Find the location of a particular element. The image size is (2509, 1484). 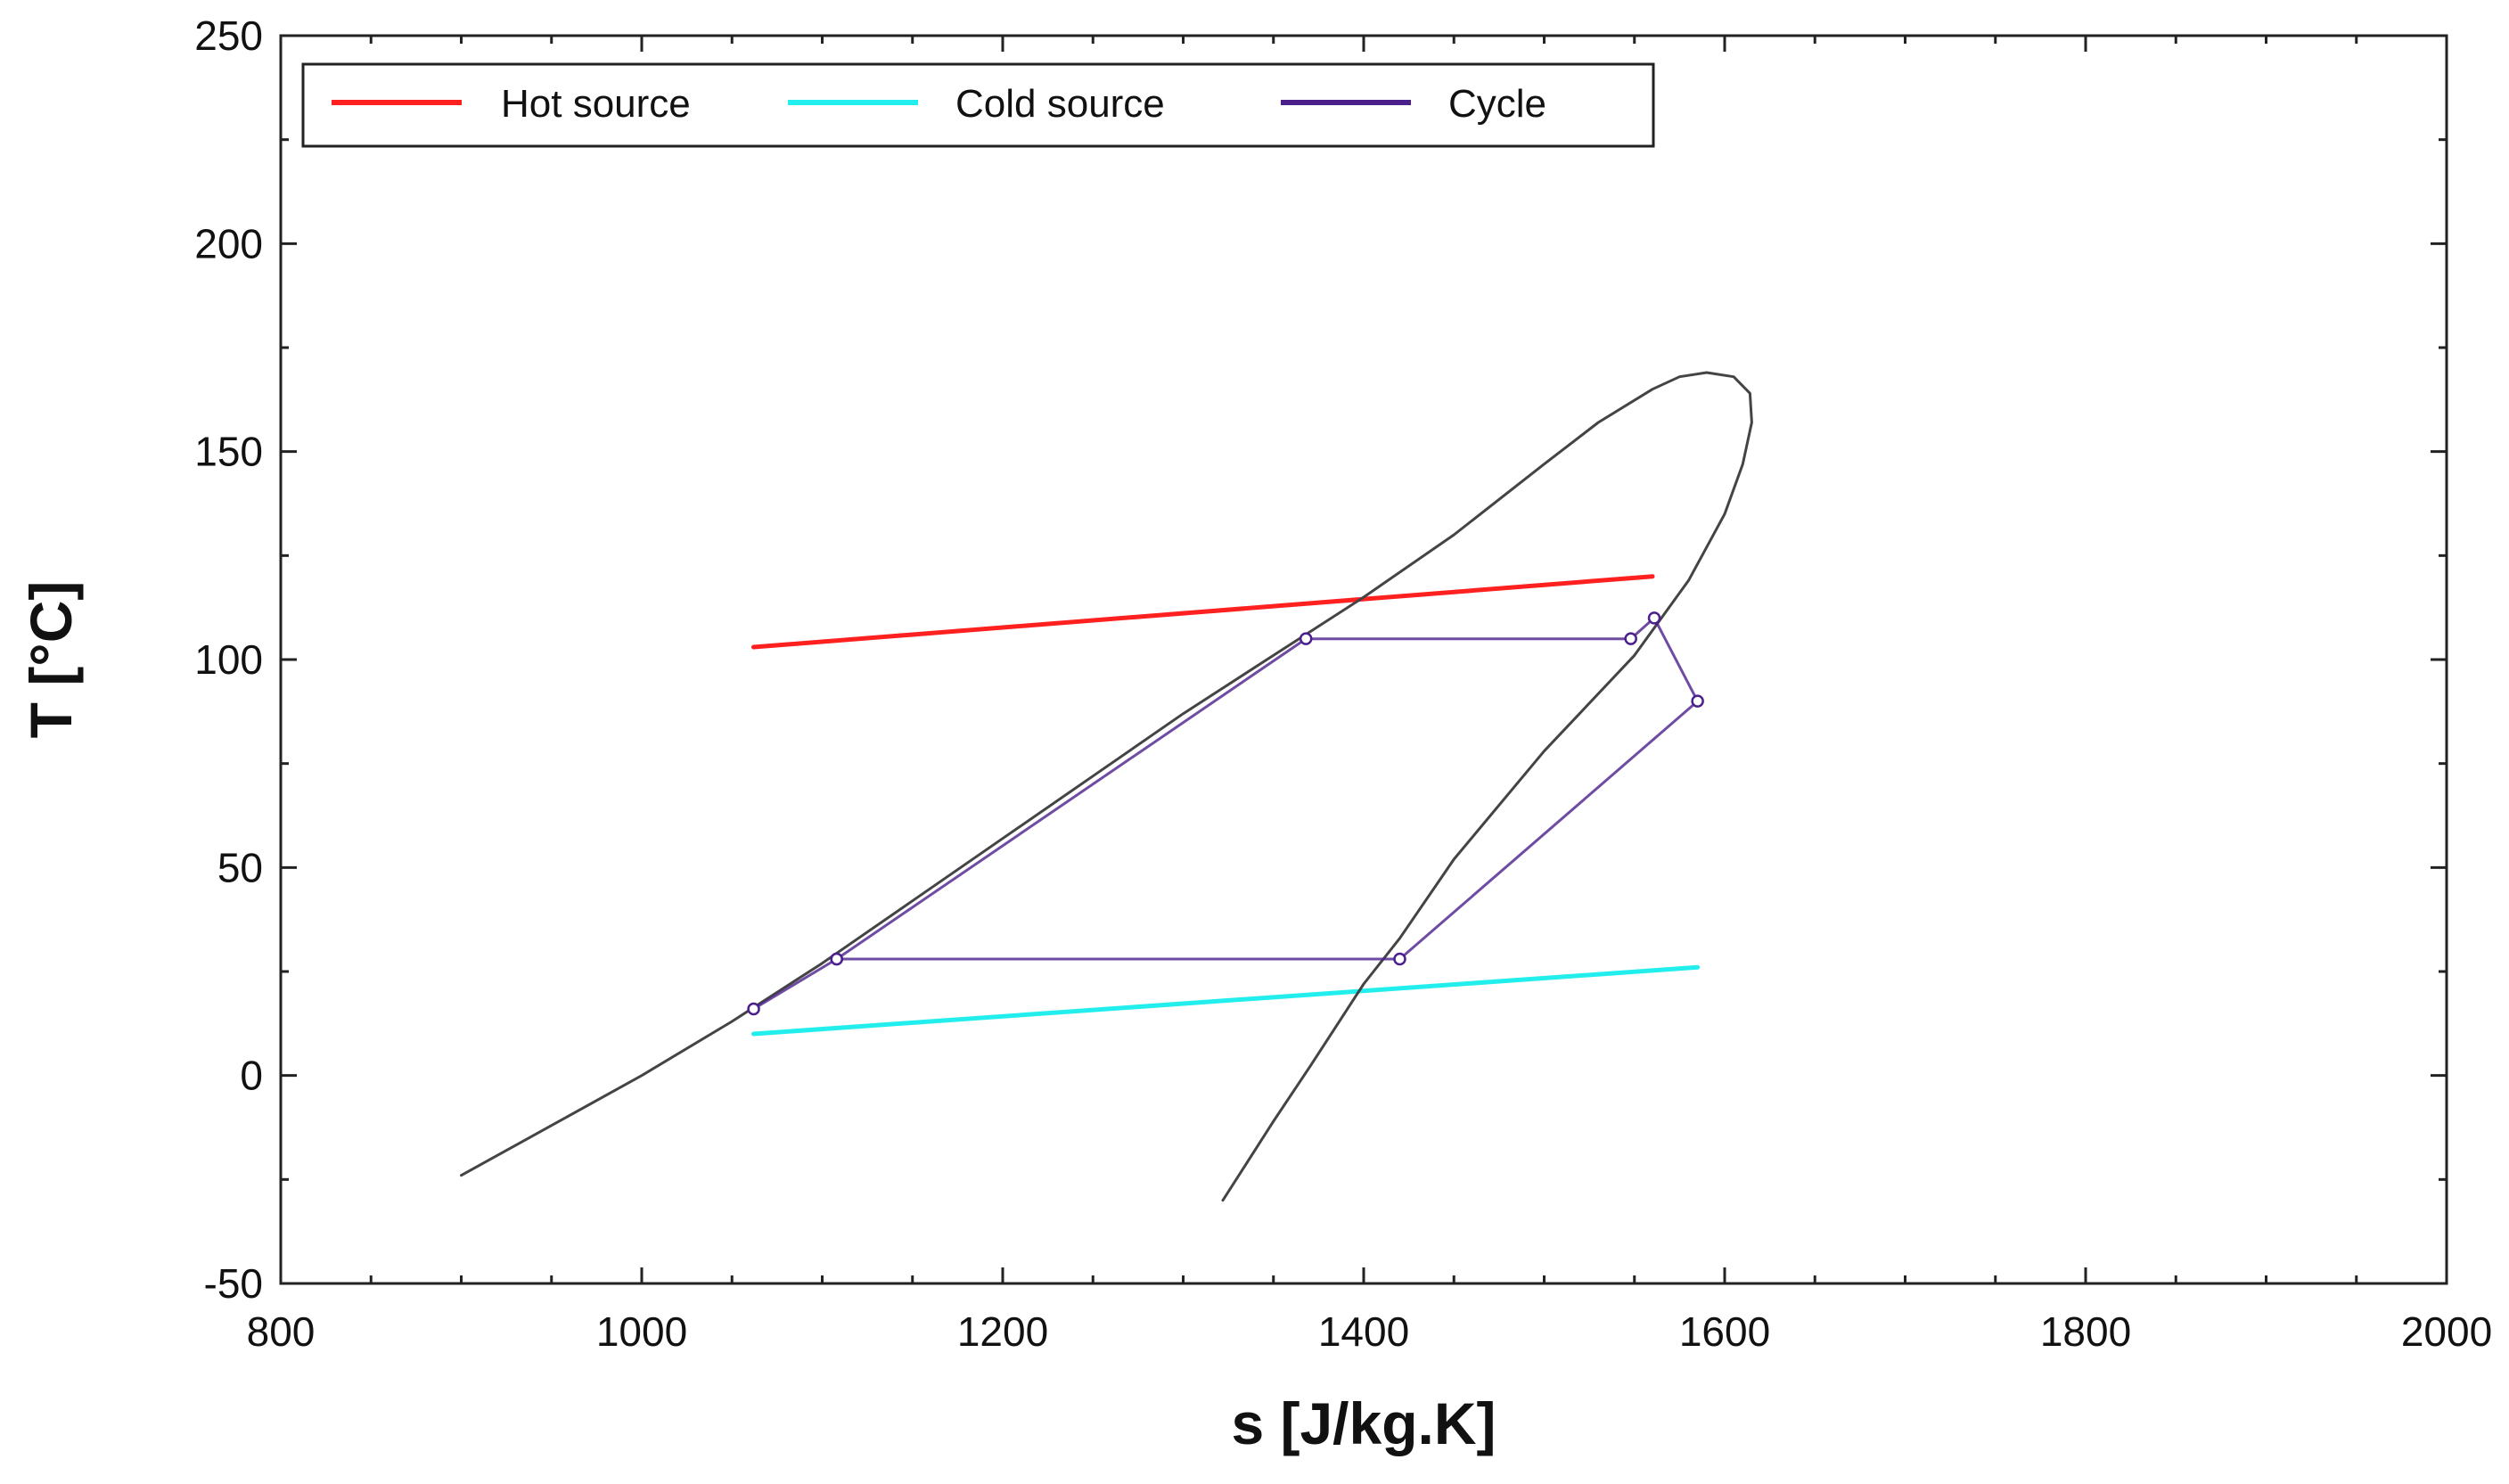

legend-label-cycle: Cycle is located at coordinates (1497, 104).